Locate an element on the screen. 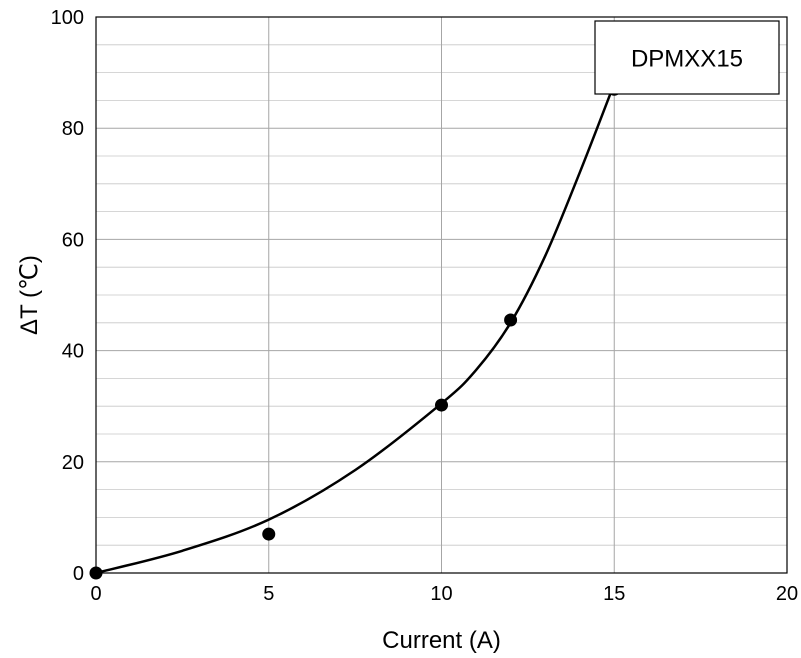 The height and width of the screenshot is (658, 801). x-tick-label: 20 is located at coordinates (787, 594).